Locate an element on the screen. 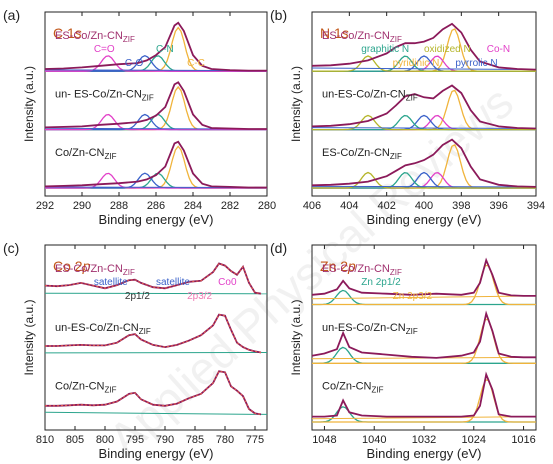  x-tick-label: 402 is located at coordinates (386, 206).